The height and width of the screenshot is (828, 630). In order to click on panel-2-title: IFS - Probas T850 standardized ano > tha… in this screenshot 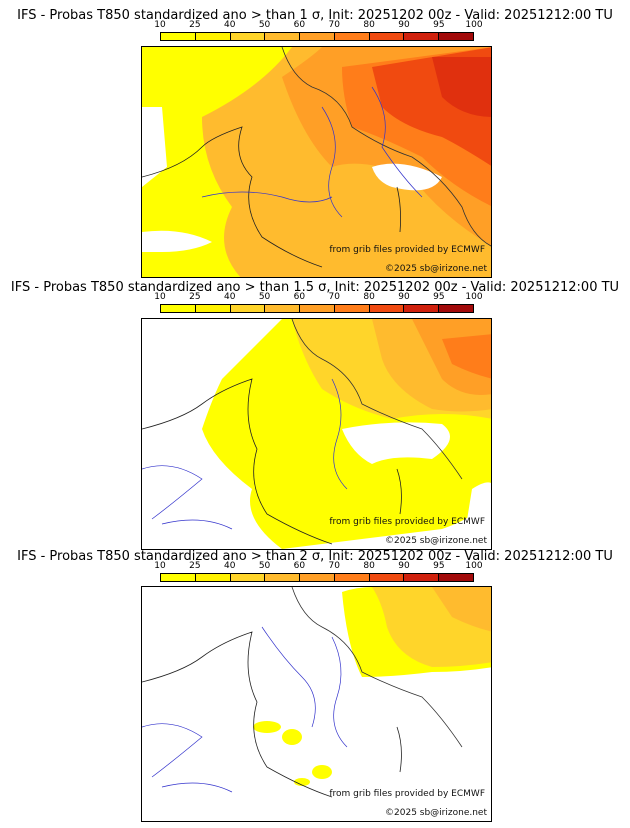, I will do `click(315, 287)`.